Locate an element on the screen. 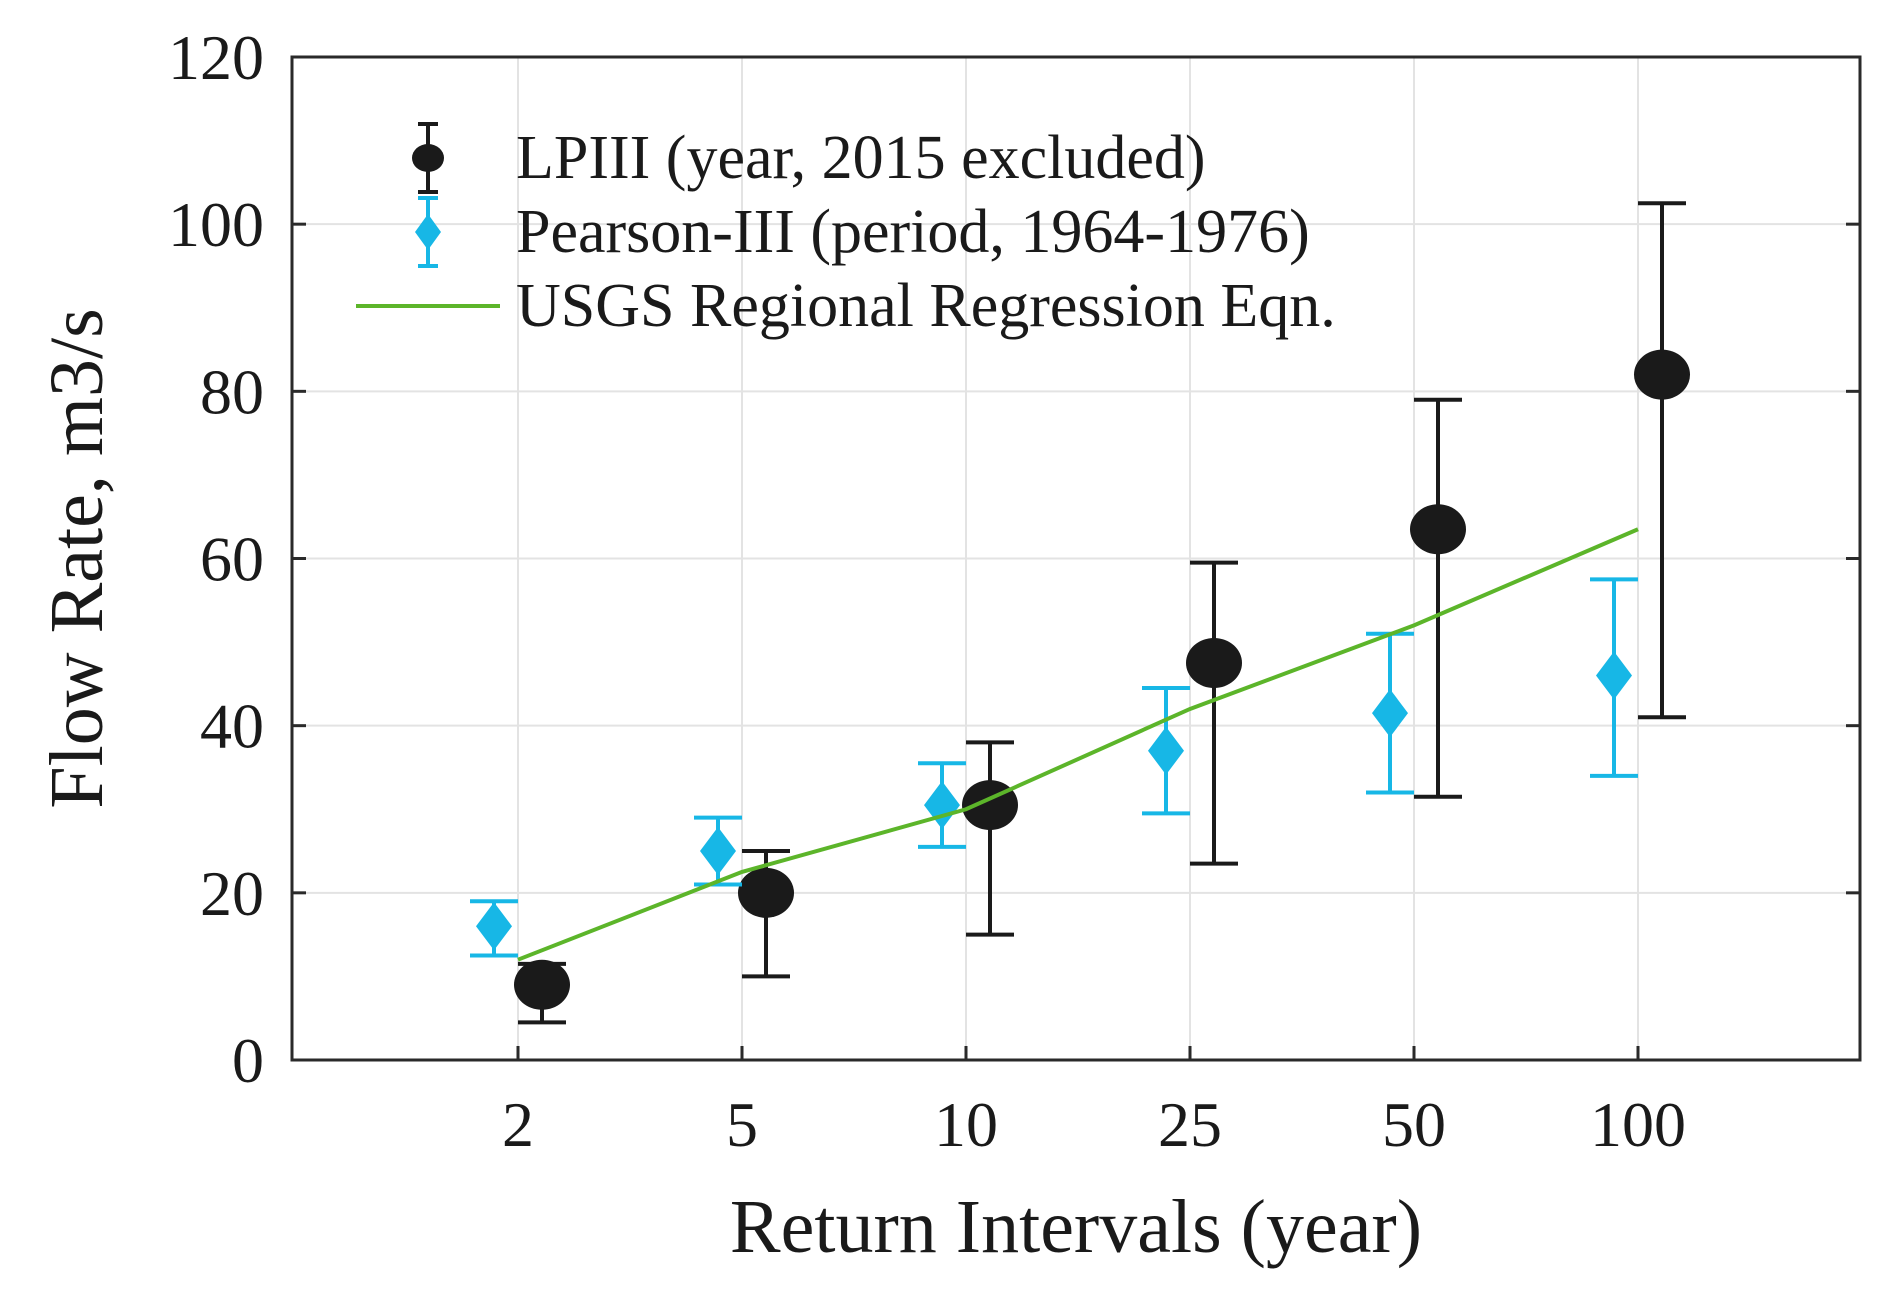 The height and width of the screenshot is (1292, 1892). legend-item: USGS Regional Regression Eqn. is located at coordinates (846, 306).